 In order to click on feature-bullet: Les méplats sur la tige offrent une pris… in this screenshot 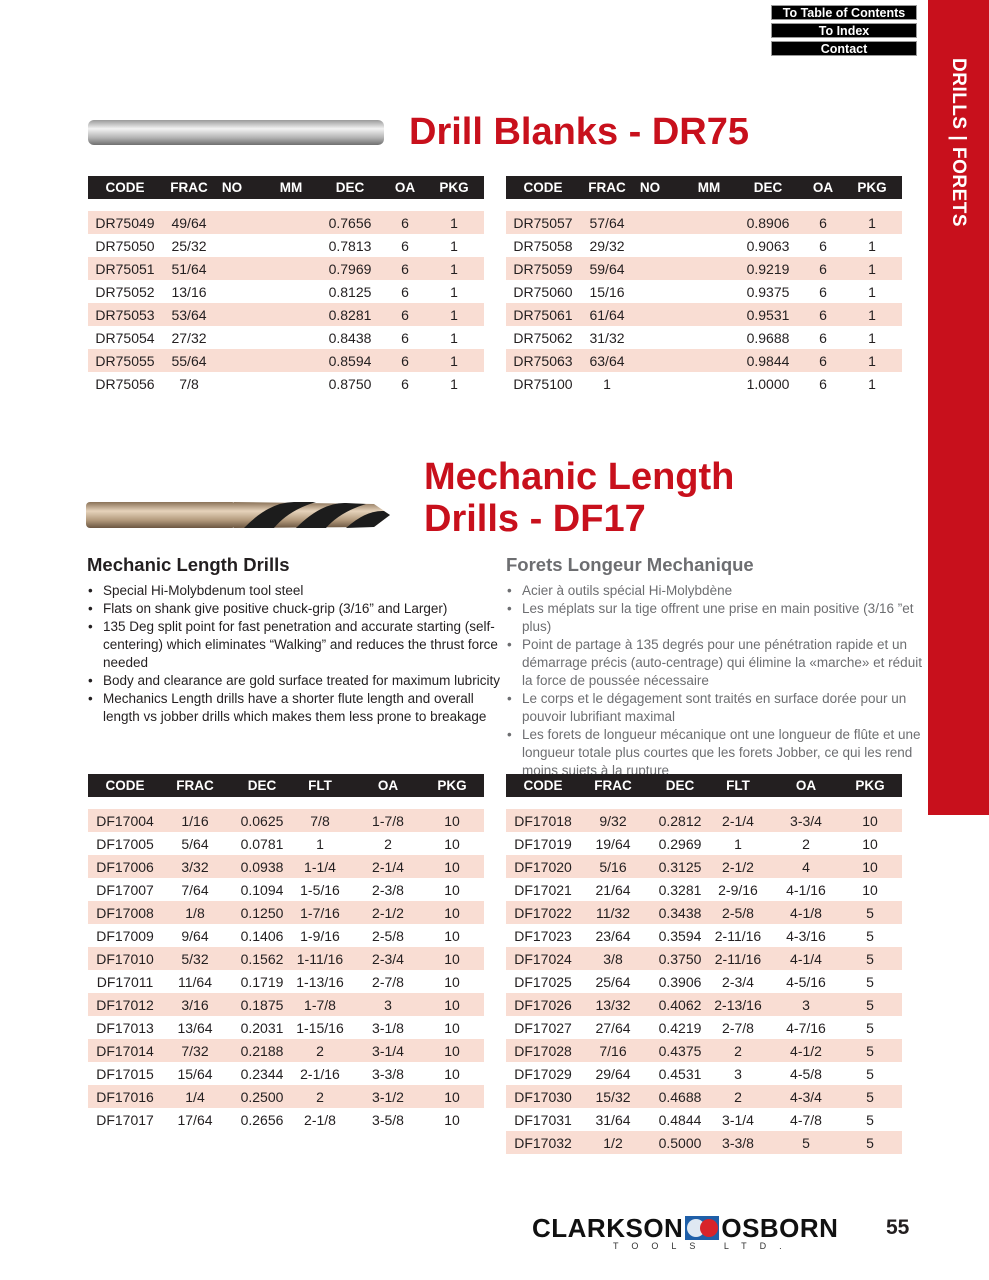, I will do `click(714, 618)`.